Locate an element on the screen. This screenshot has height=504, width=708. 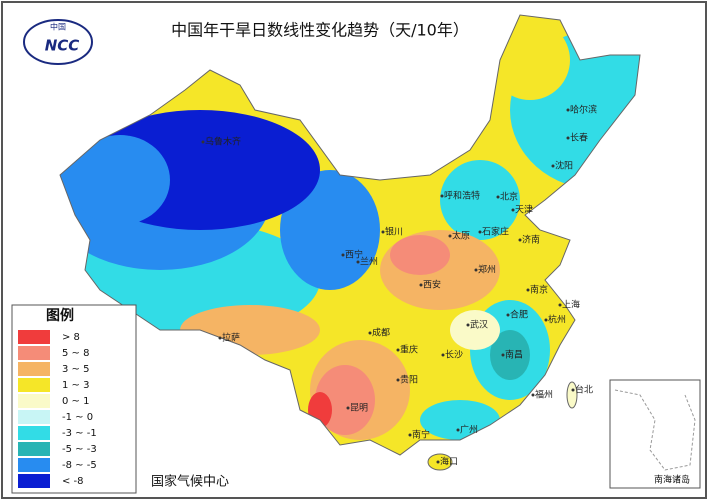
city-label: 沈阳 is located at coordinates (564, 166).